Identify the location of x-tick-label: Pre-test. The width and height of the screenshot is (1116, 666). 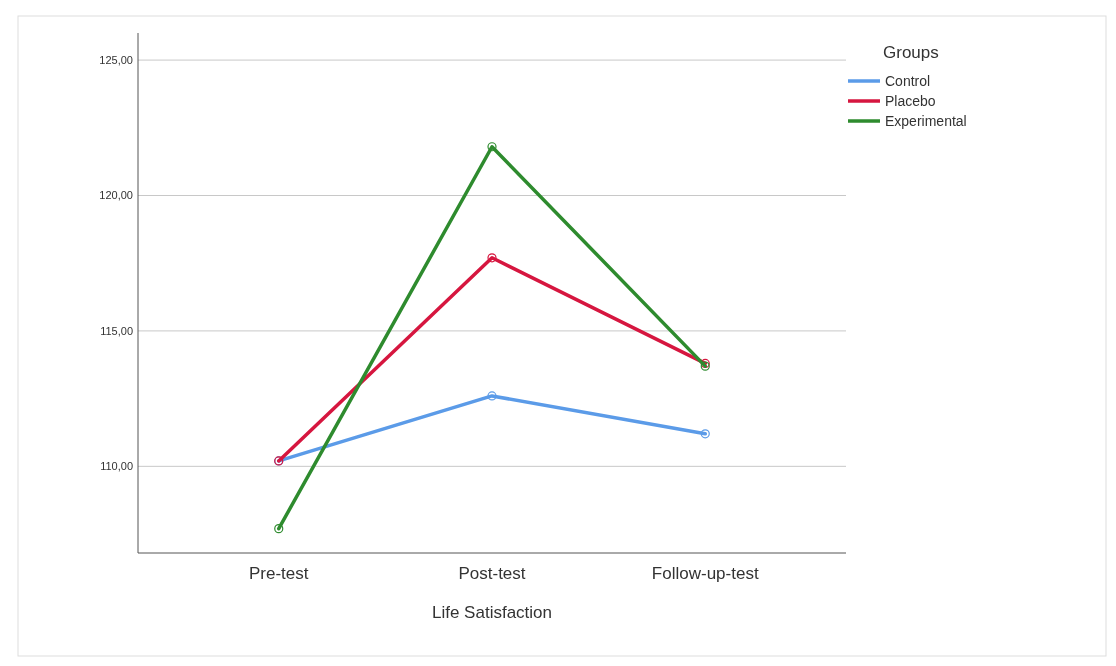
(278, 573).